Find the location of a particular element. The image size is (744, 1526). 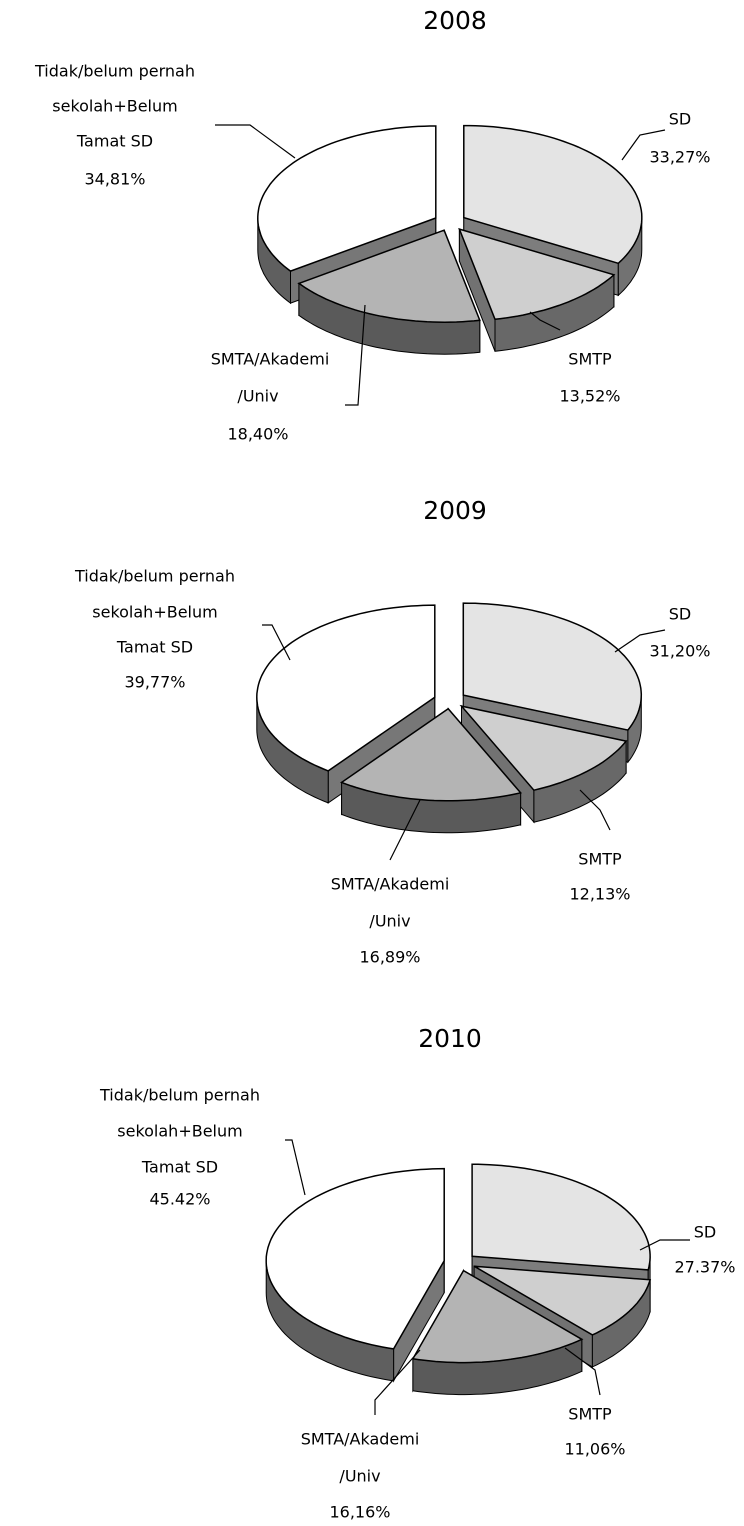

value-label: 13,52% is located at coordinates (589, 396).